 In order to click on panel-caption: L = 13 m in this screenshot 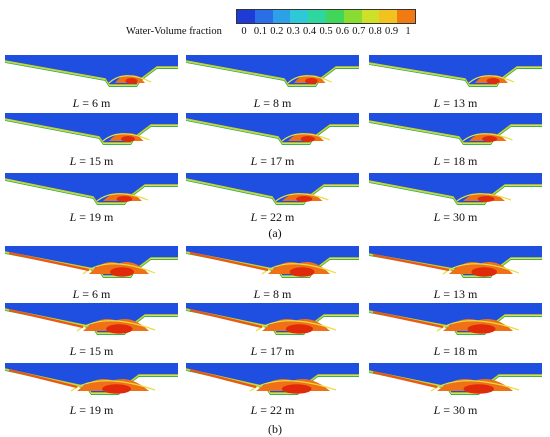, I will do `click(455, 294)`.